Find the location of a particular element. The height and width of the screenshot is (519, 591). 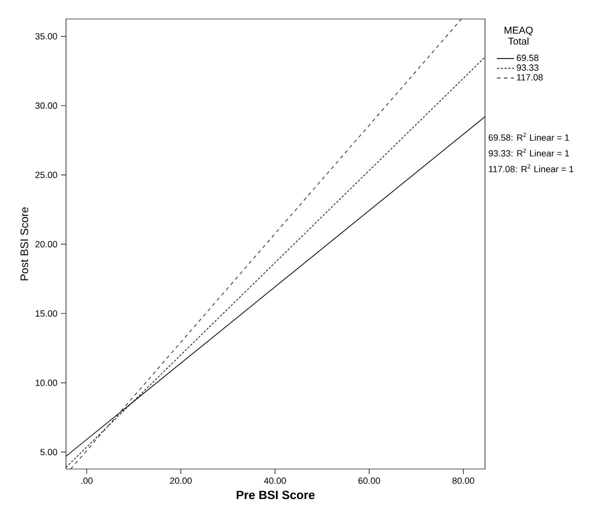

y-tick-label: 25.00 is located at coordinates (46, 175).